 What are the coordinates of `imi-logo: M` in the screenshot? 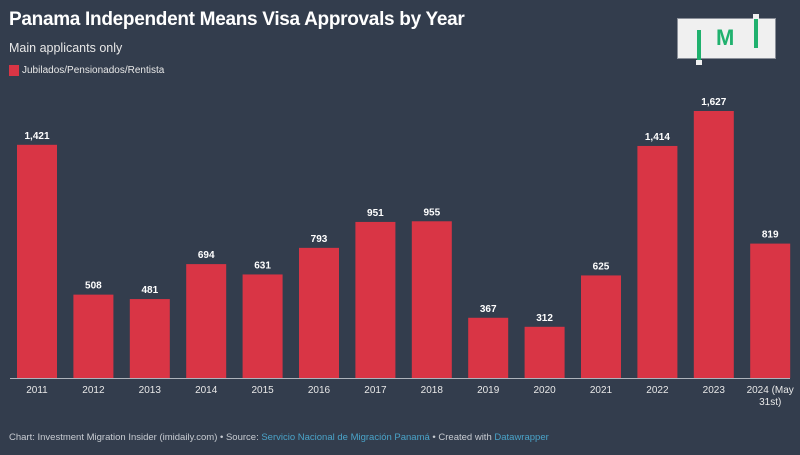 It's located at (726, 39).